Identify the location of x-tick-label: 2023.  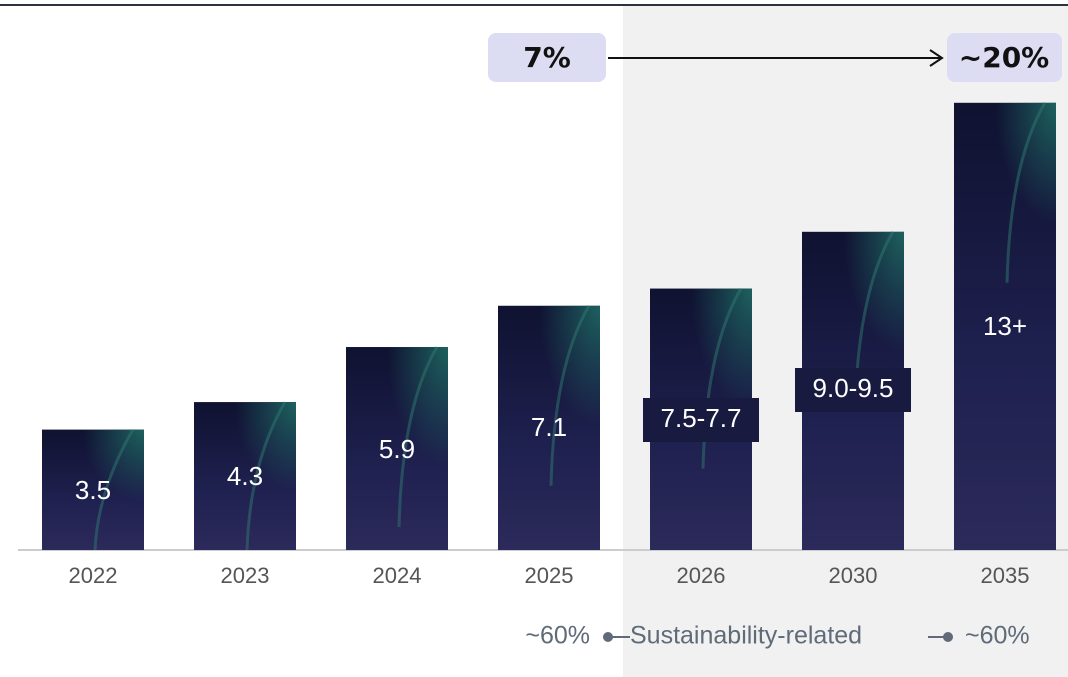
(245, 575).